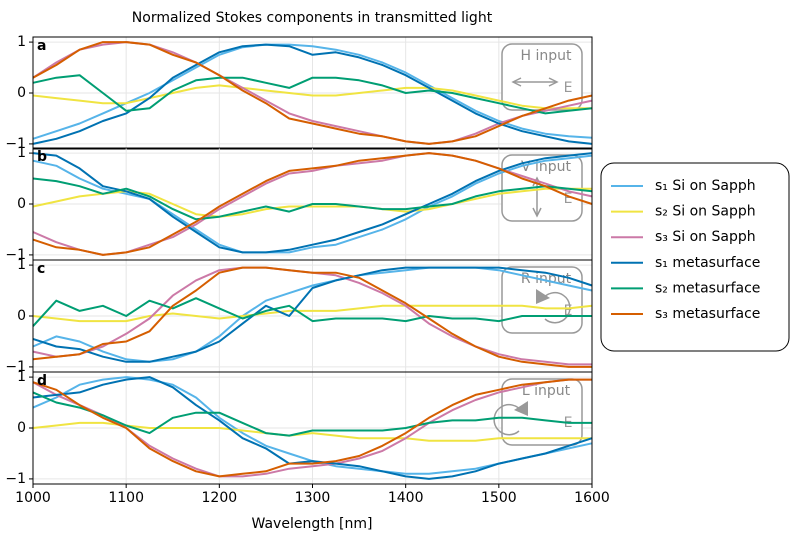 This screenshot has width=797, height=546. I want to click on x-tick-label: 1600, so click(592, 498).